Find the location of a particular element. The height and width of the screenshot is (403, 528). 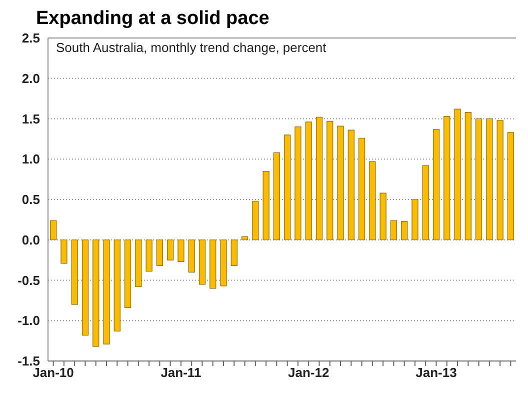

x-tick-label: Jan-11 is located at coordinates (181, 372).